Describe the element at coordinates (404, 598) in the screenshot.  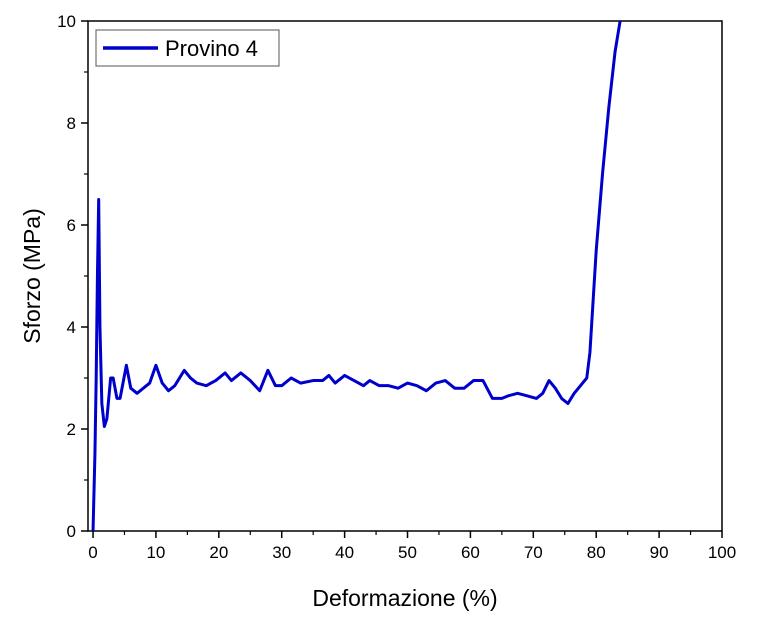
I see `x-axis-title: Deformazione (%)` at that location.